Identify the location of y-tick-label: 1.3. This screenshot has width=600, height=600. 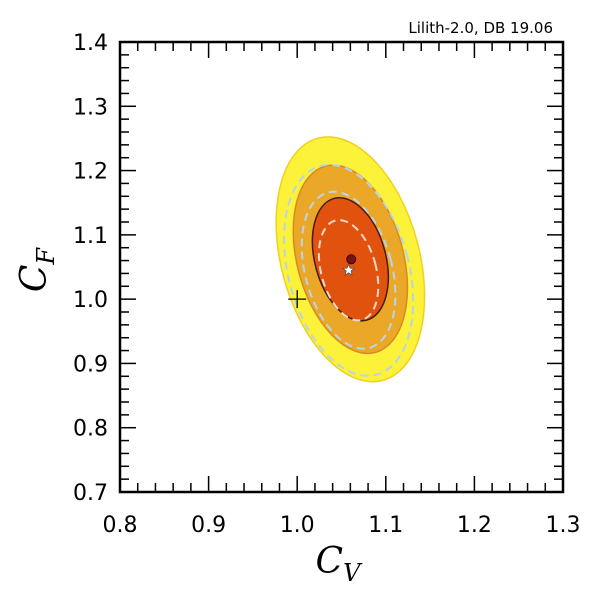
(90, 107).